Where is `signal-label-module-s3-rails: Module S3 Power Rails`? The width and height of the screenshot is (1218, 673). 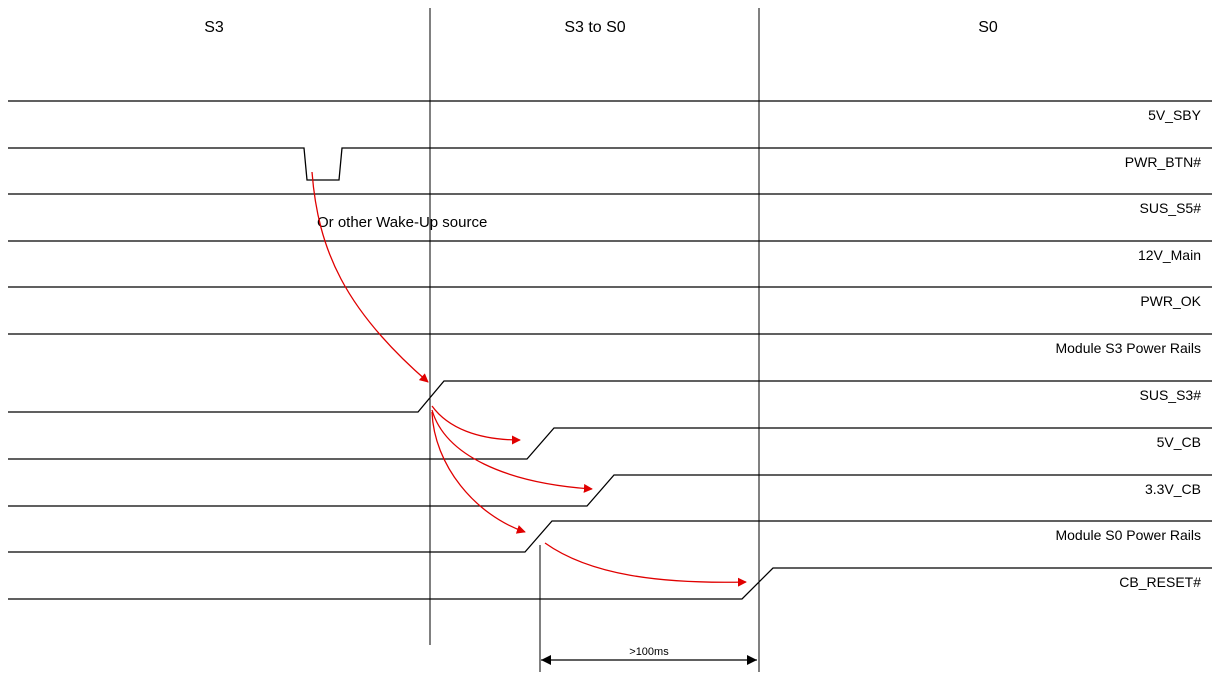
signal-label-module-s3-rails: Module S3 Power Rails is located at coordinates (1128, 348).